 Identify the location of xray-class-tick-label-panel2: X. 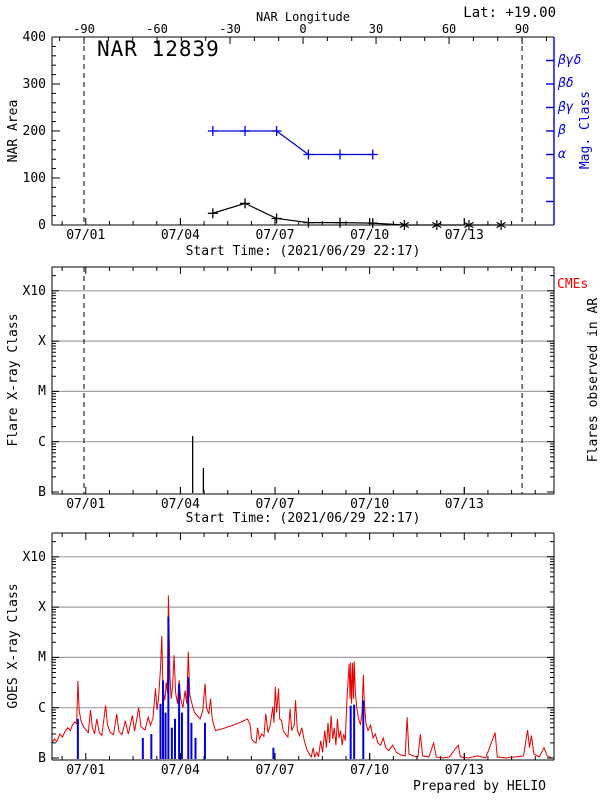
(42, 342).